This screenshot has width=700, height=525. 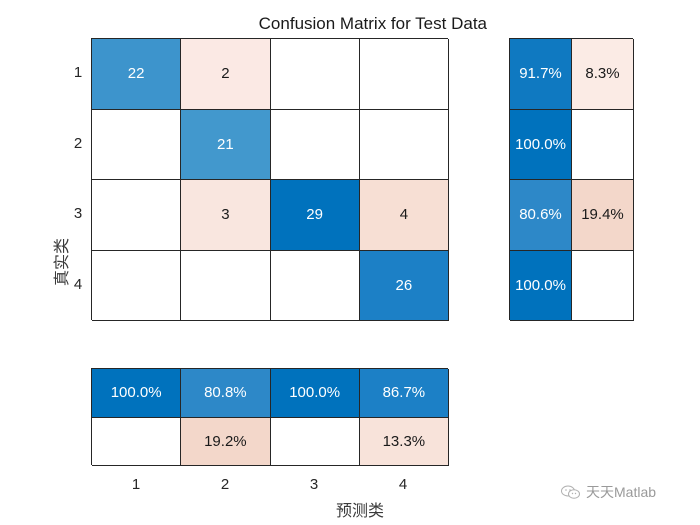 What do you see at coordinates (78, 72) in the screenshot?
I see `y-tick-1: 1` at bounding box center [78, 72].